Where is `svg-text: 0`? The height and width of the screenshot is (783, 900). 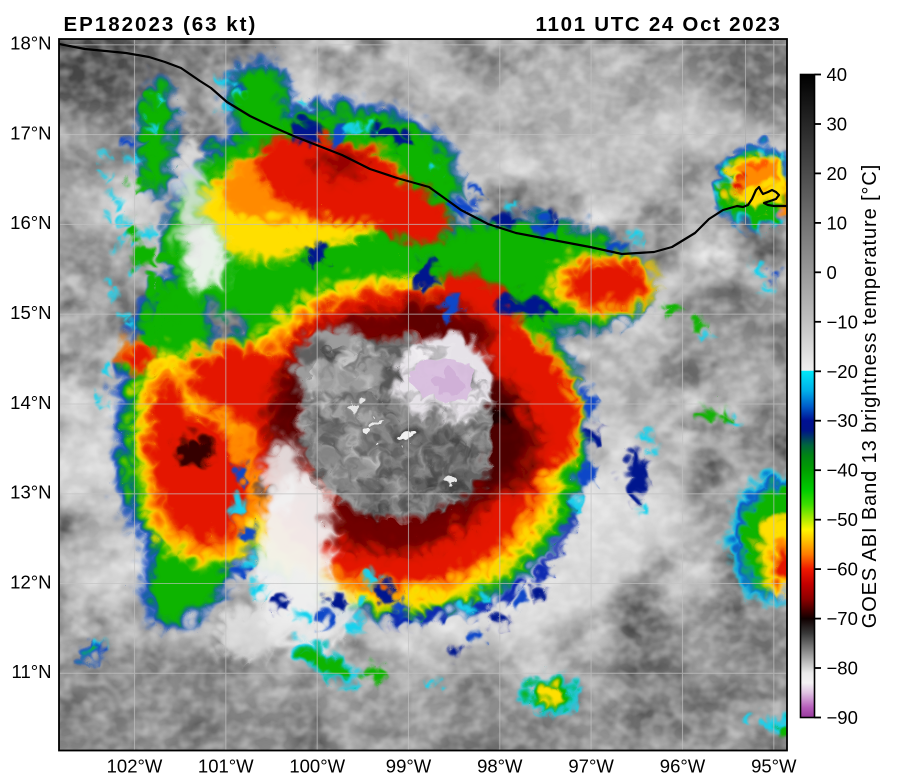
svg-text: 0 is located at coordinates (832, 272).